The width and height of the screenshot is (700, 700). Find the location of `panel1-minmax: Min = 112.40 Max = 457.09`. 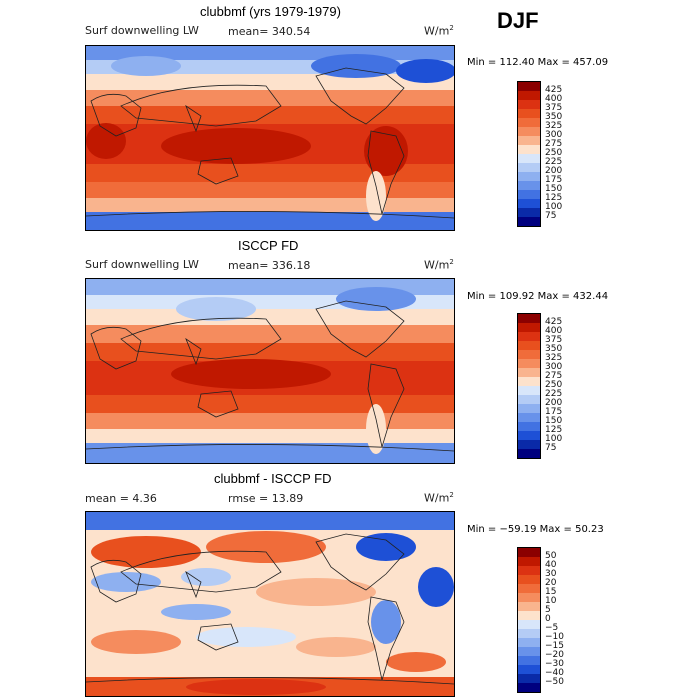

panel1-minmax: Min = 112.40 Max = 457.09 is located at coordinates (538, 62).